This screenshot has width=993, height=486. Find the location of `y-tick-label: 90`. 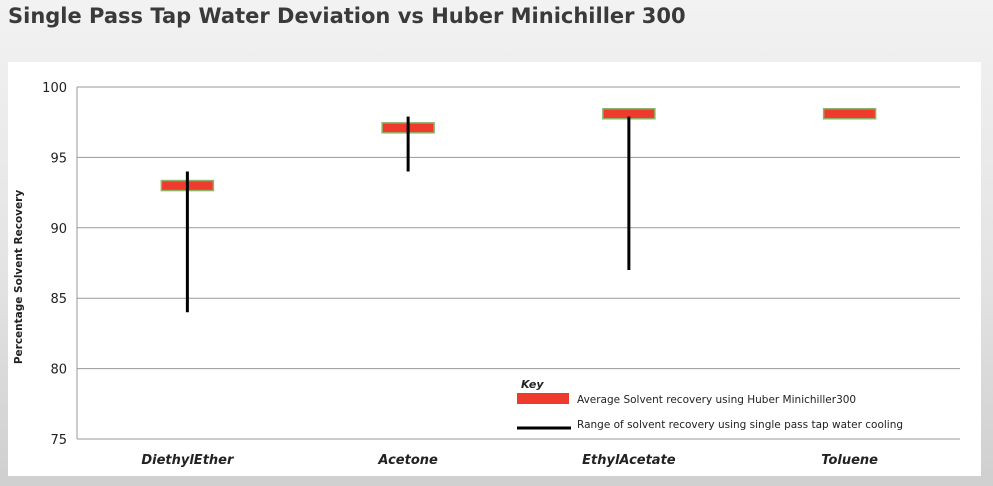

y-tick-label: 90 is located at coordinates (58, 229).